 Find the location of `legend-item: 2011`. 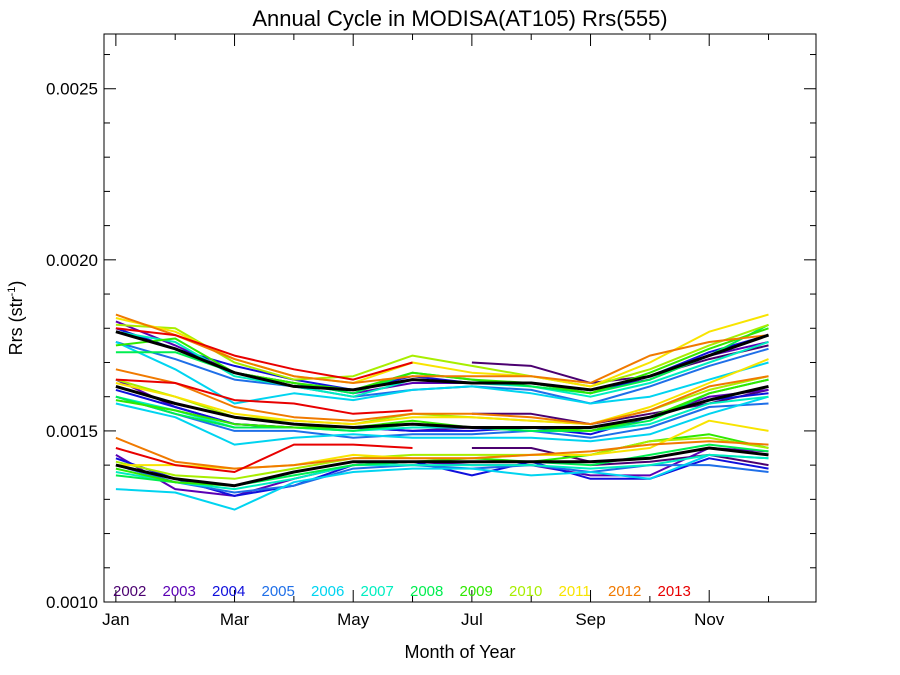

legend-item: 2011 is located at coordinates (575, 591).